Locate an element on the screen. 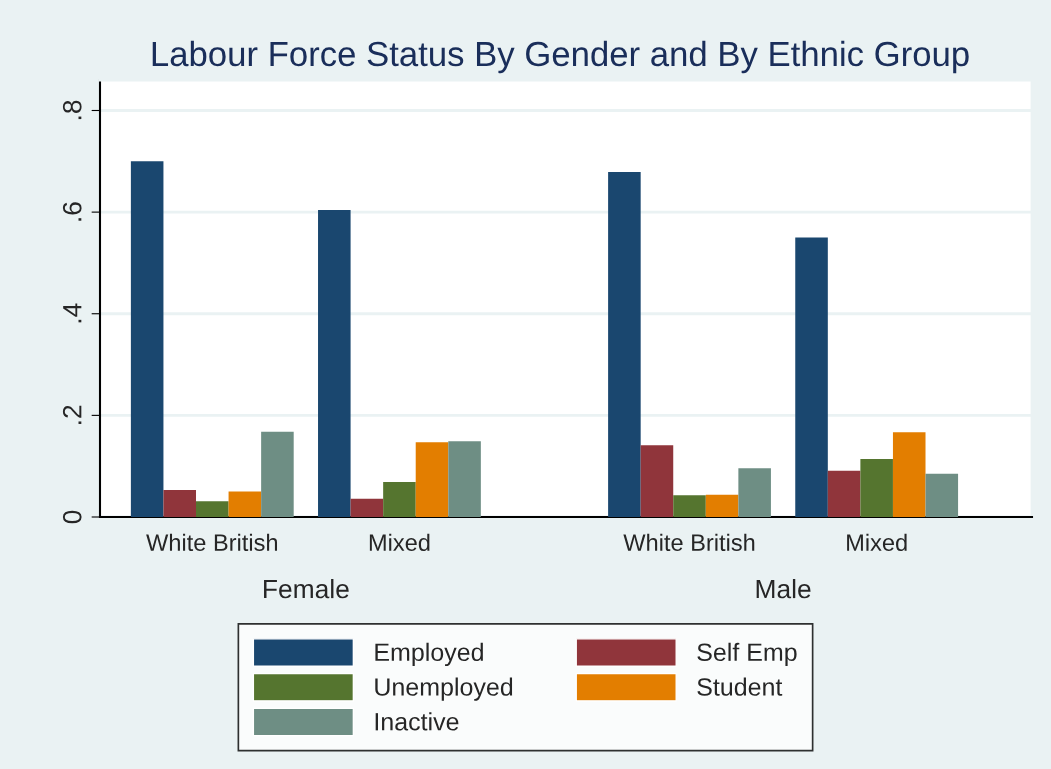  legend-label: Student is located at coordinates (740, 686).